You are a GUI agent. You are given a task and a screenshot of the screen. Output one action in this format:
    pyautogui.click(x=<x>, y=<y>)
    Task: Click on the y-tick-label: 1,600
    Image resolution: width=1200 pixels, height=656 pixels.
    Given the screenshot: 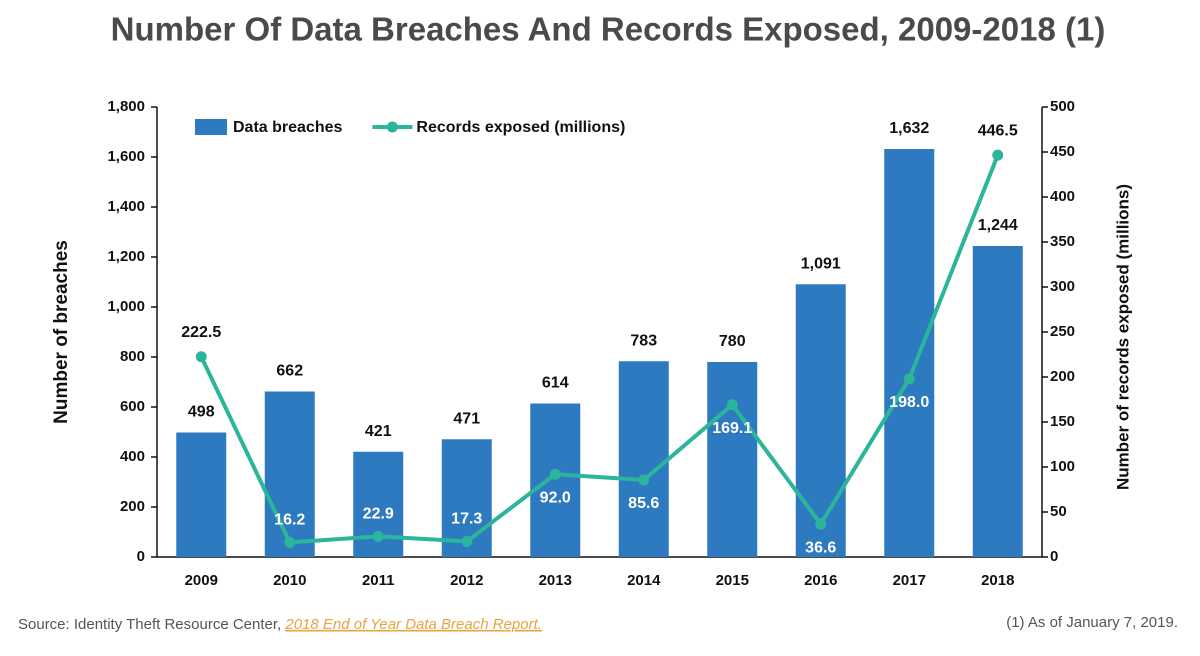 What is the action you would take?
    pyautogui.click(x=126, y=156)
    